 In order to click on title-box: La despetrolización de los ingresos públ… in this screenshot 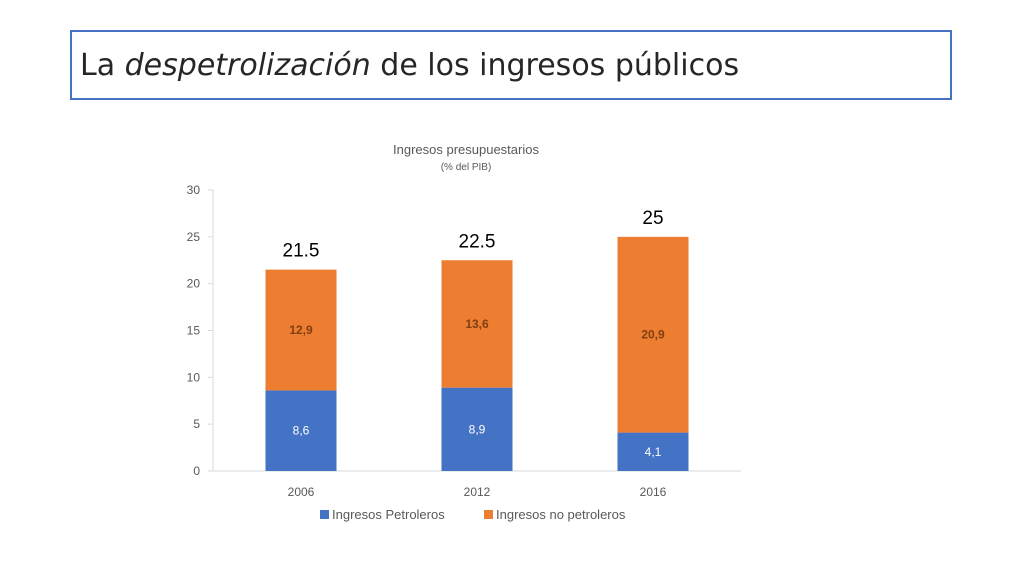, I will do `click(511, 65)`.